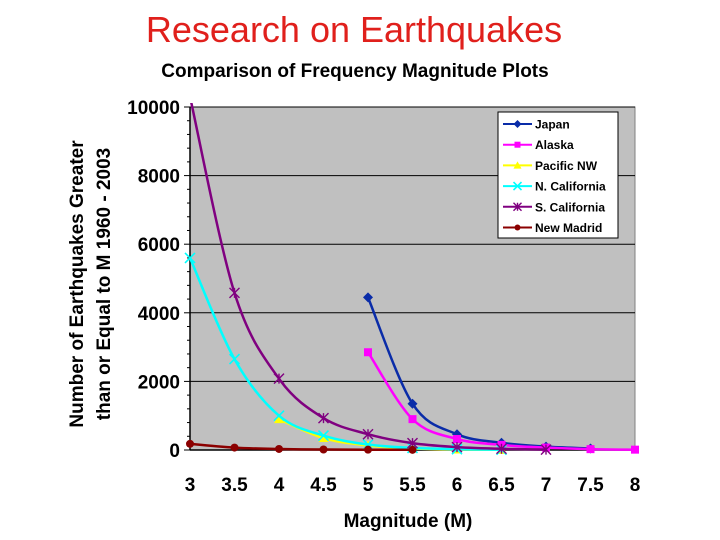  What do you see at coordinates (301, 446) in the screenshot?
I see `series-new-madrid` at bounding box center [301, 446].